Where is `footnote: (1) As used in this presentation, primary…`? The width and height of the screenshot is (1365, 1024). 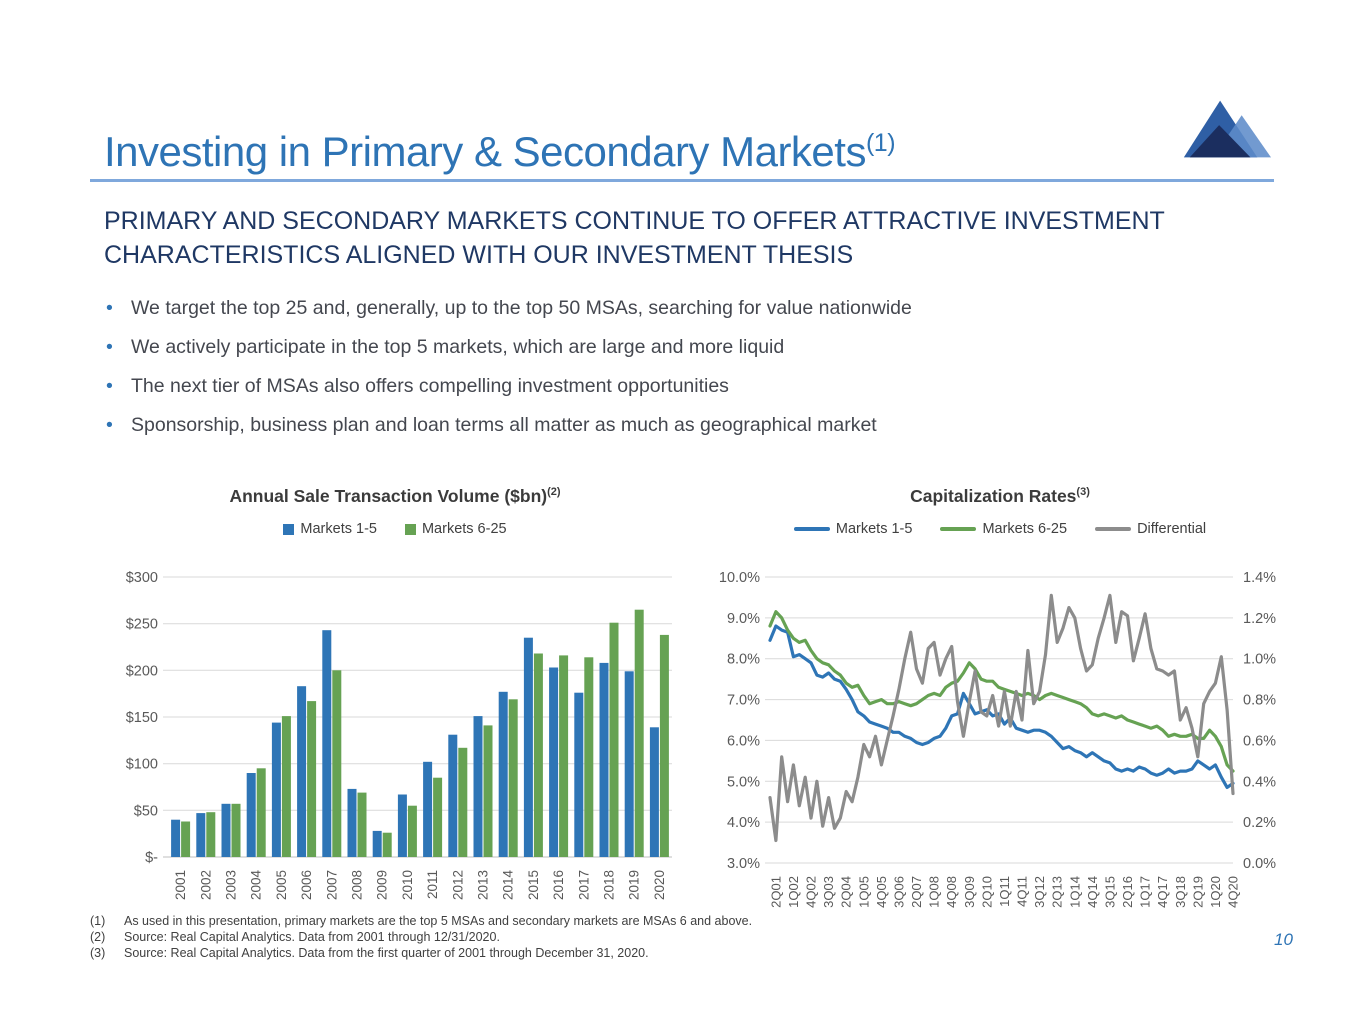 footnote: (1) As used in this presentation, primary… is located at coordinates (421, 921).